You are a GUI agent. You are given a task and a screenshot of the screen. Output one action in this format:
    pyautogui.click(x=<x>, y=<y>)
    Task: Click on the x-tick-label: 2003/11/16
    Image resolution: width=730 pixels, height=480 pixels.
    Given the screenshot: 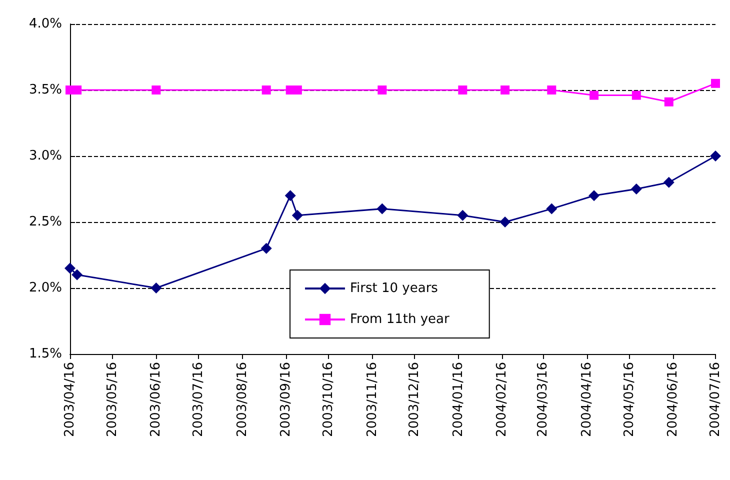 What is the action you would take?
    pyautogui.click(x=372, y=399)
    